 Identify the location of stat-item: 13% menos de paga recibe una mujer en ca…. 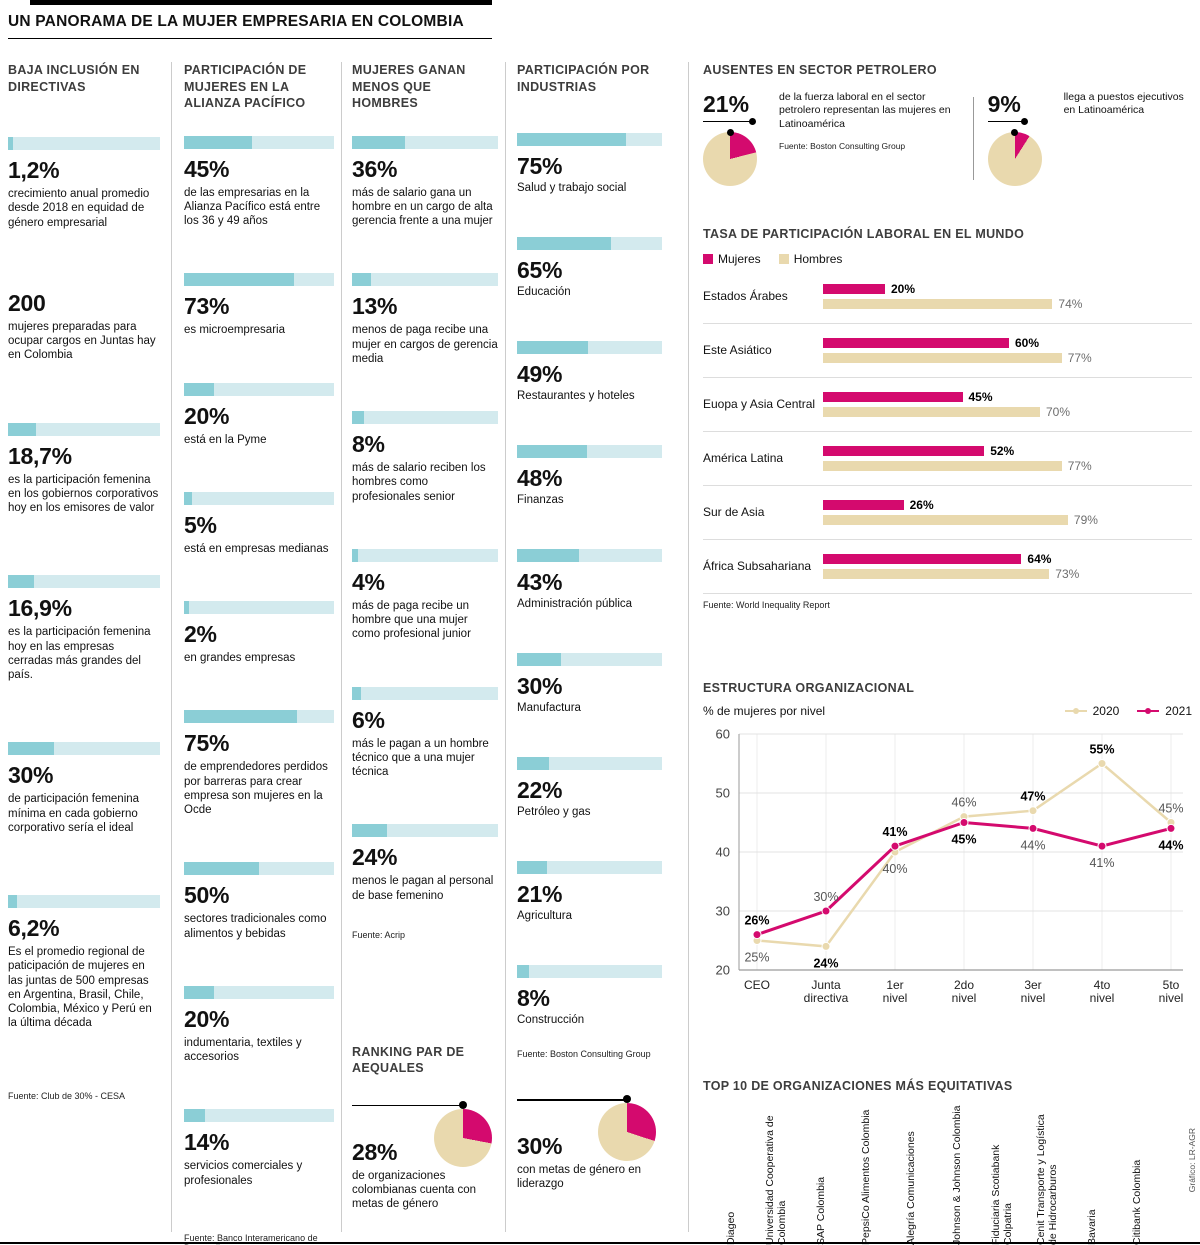
(425, 319).